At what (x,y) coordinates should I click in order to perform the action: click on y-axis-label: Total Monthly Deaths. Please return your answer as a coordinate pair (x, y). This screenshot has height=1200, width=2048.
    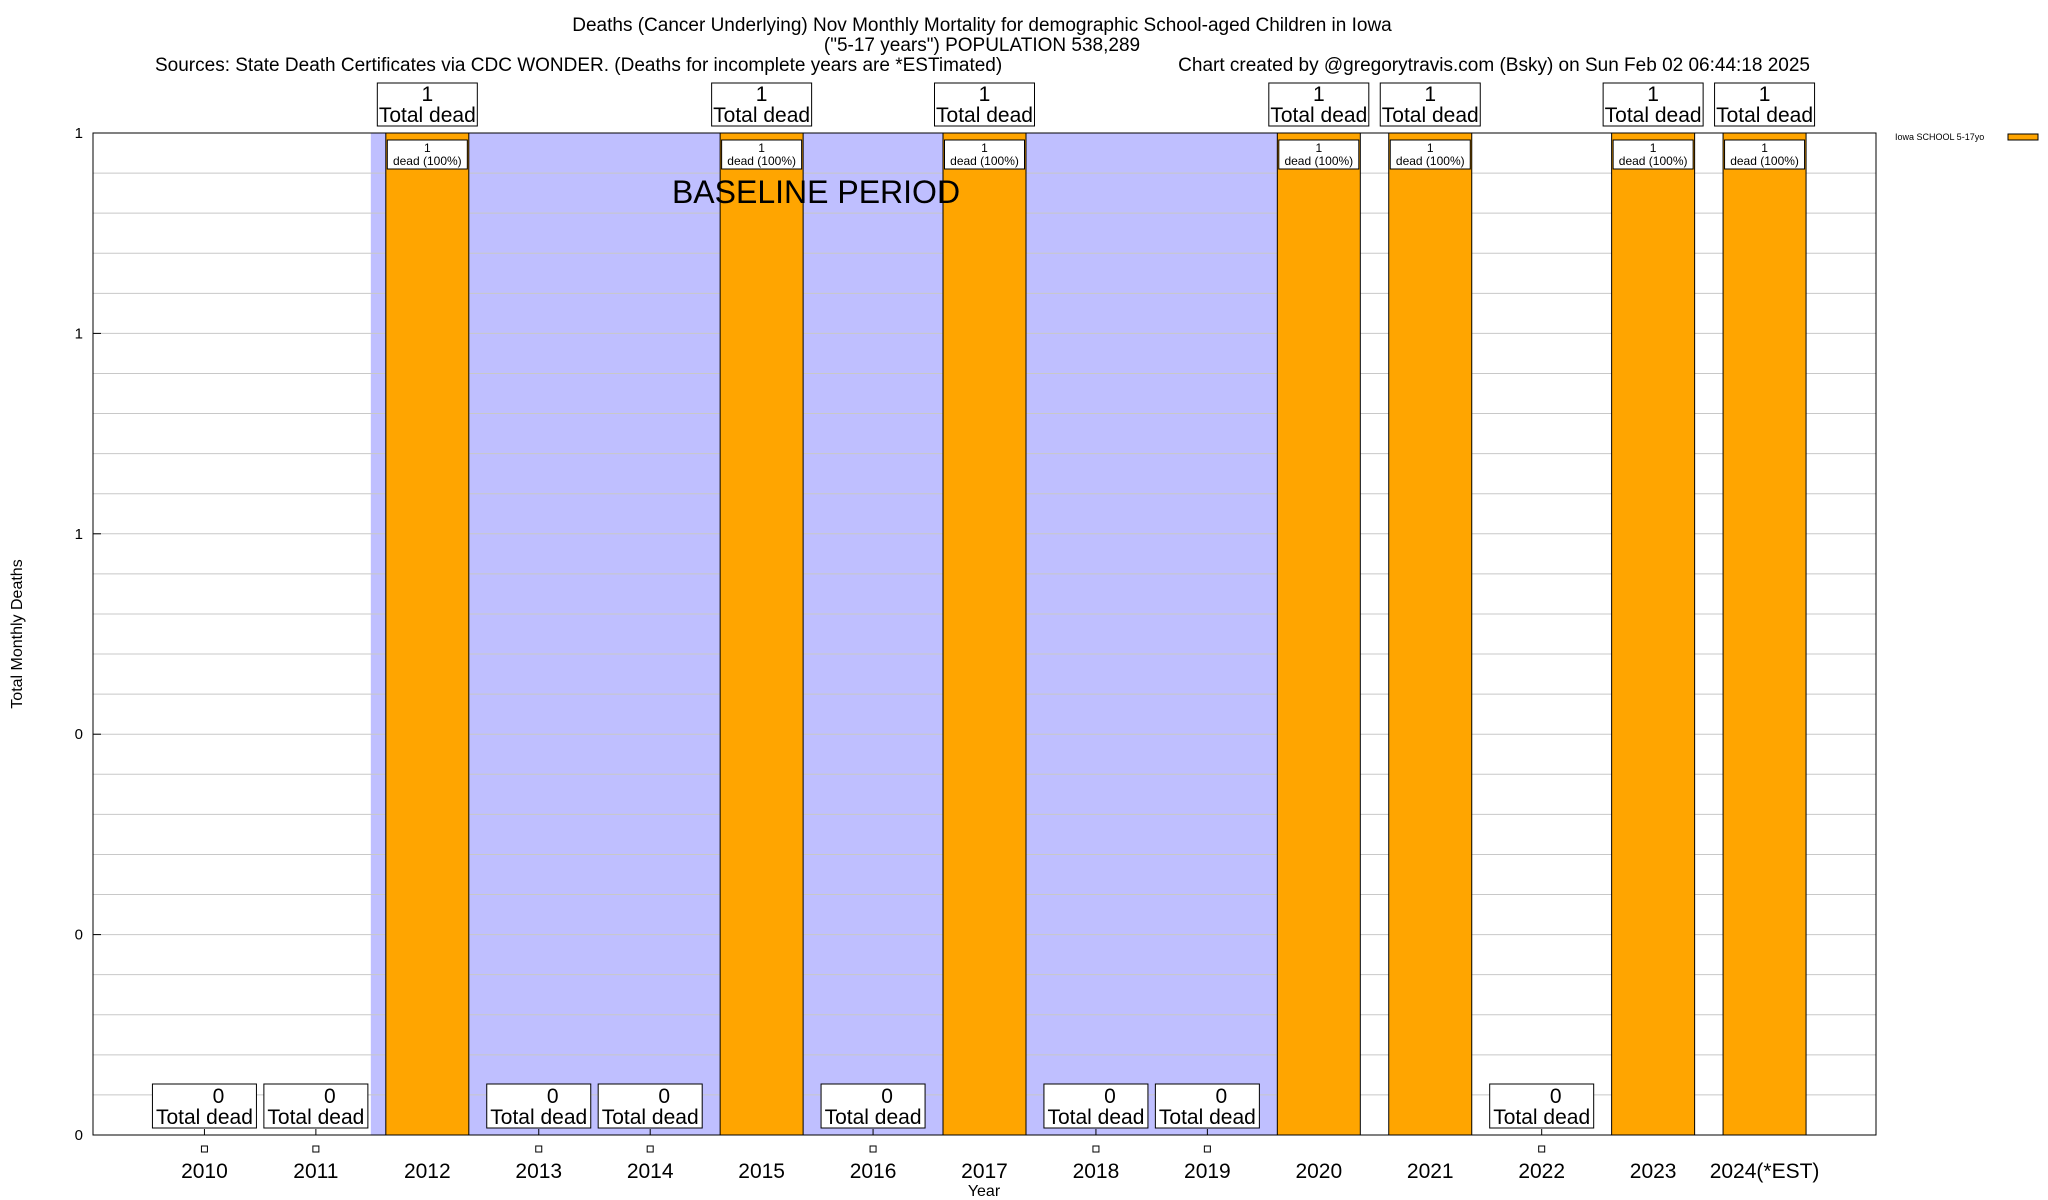
    Looking at the image, I should click on (17, 633).